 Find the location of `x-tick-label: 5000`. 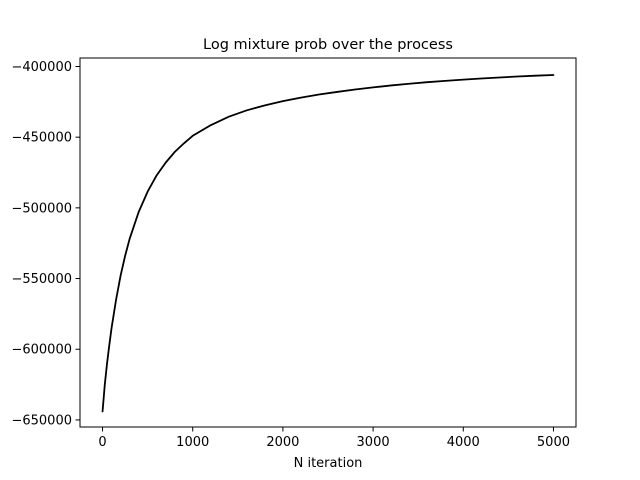

x-tick-label: 5000 is located at coordinates (553, 442).